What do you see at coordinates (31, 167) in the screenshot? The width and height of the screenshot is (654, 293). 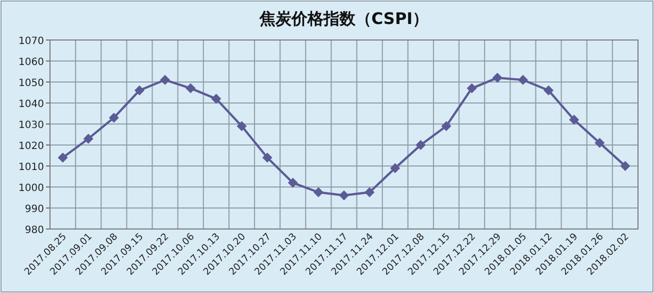 I see `y-tick-label: 1010` at bounding box center [31, 167].